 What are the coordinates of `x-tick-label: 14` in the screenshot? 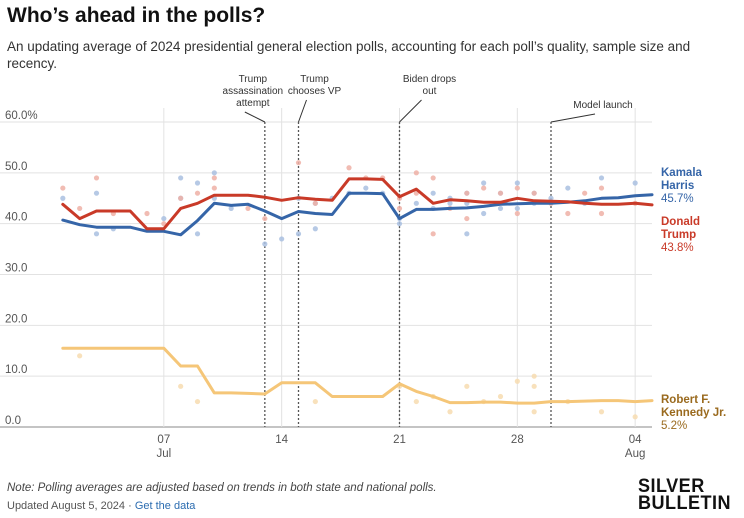 It's located at (281, 440).